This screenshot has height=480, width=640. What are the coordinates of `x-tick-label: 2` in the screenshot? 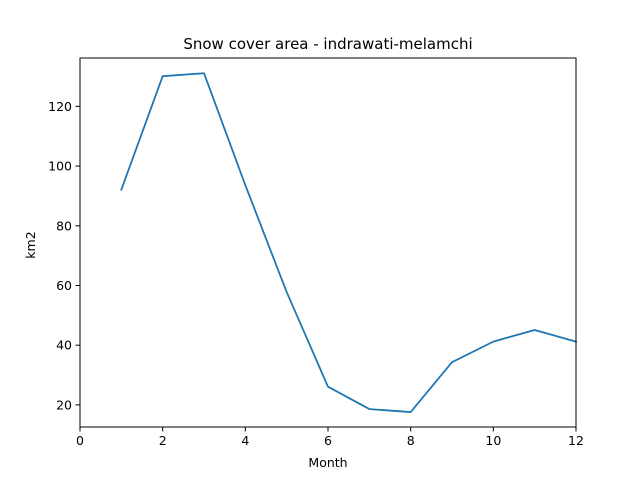 It's located at (163, 440).